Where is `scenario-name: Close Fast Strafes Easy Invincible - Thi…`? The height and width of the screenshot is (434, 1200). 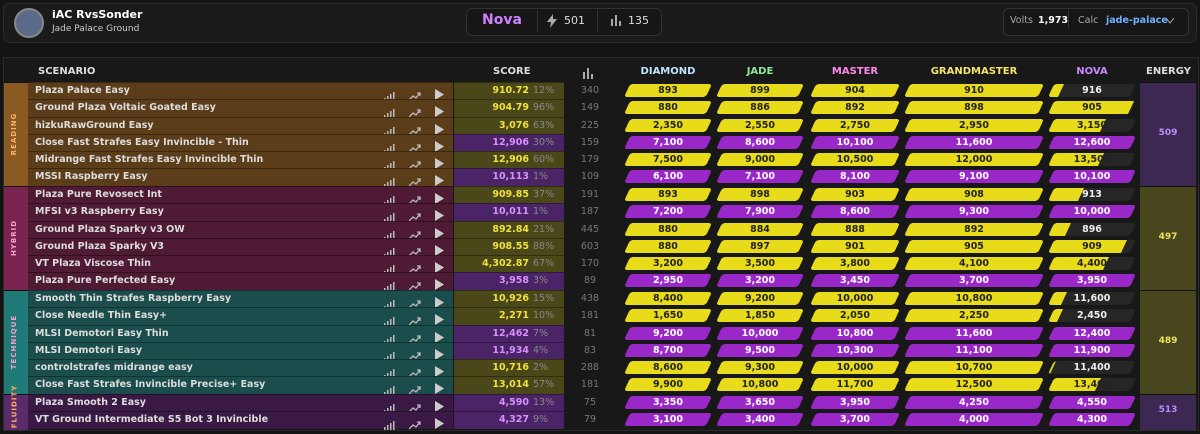
scenario-name: Close Fast Strafes Easy Invincible - Thi… is located at coordinates (142, 142).